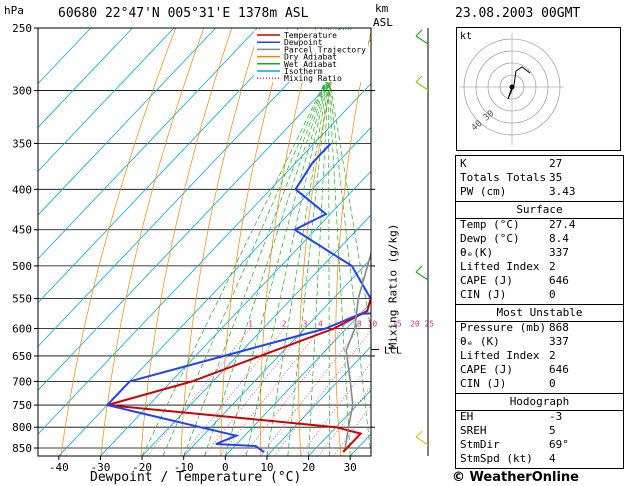 The width and height of the screenshot is (629, 486). I want to click on mixing-ratio-label: 2, so click(284, 323).